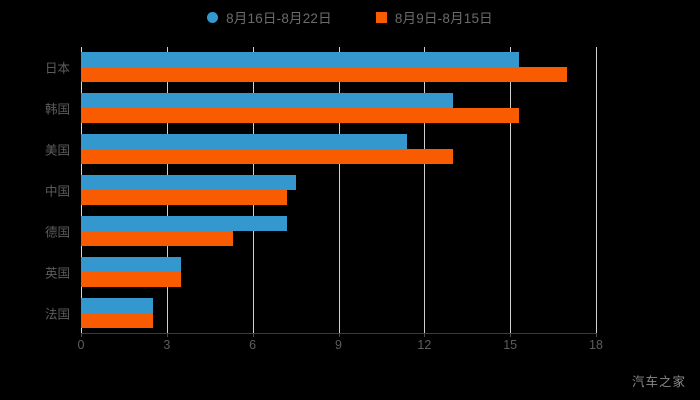  What do you see at coordinates (213, 17) in the screenshot?
I see `legend-marker-circle-icon` at bounding box center [213, 17].